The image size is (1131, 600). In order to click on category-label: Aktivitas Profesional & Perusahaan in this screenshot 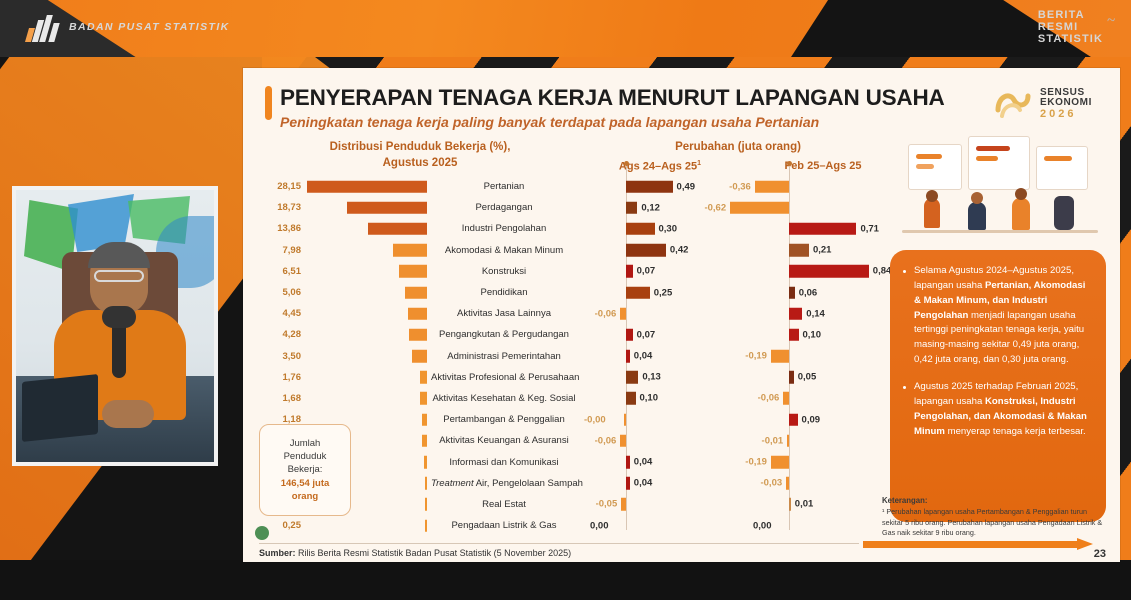, I will do `click(505, 377)`.